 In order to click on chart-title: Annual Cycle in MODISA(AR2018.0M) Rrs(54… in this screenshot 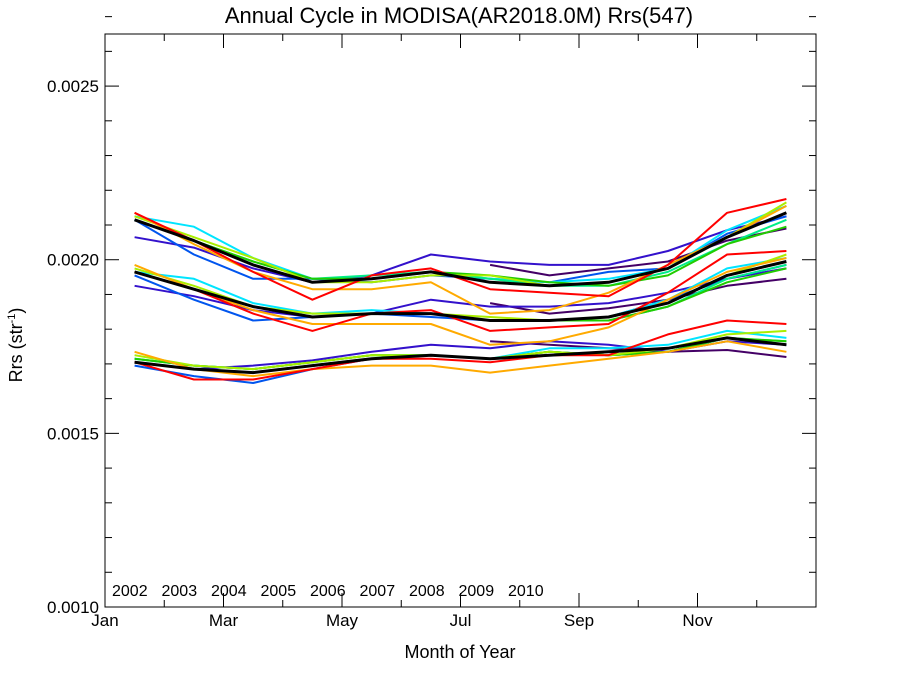, I will do `click(459, 15)`.